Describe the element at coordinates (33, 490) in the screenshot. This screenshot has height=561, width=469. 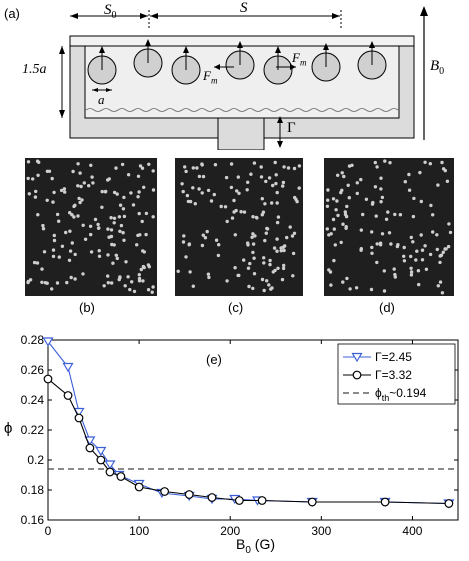
I see `y-tick-label: 0.18` at that location.